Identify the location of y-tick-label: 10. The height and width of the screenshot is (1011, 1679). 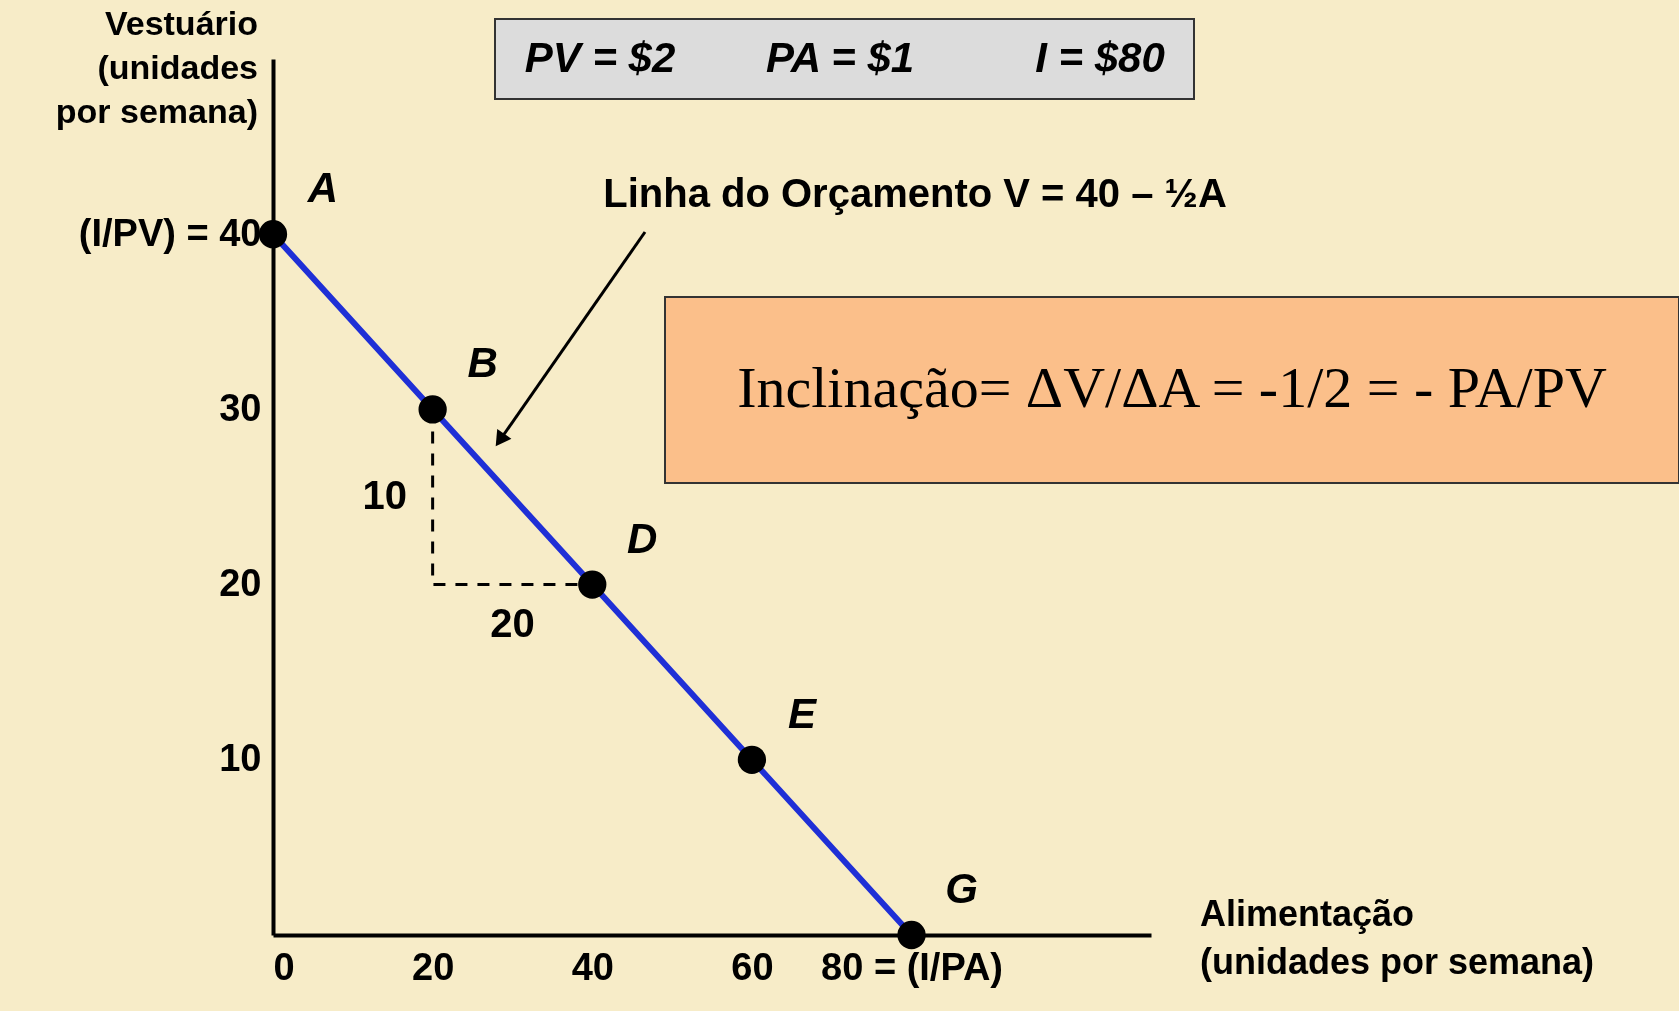
(240, 758).